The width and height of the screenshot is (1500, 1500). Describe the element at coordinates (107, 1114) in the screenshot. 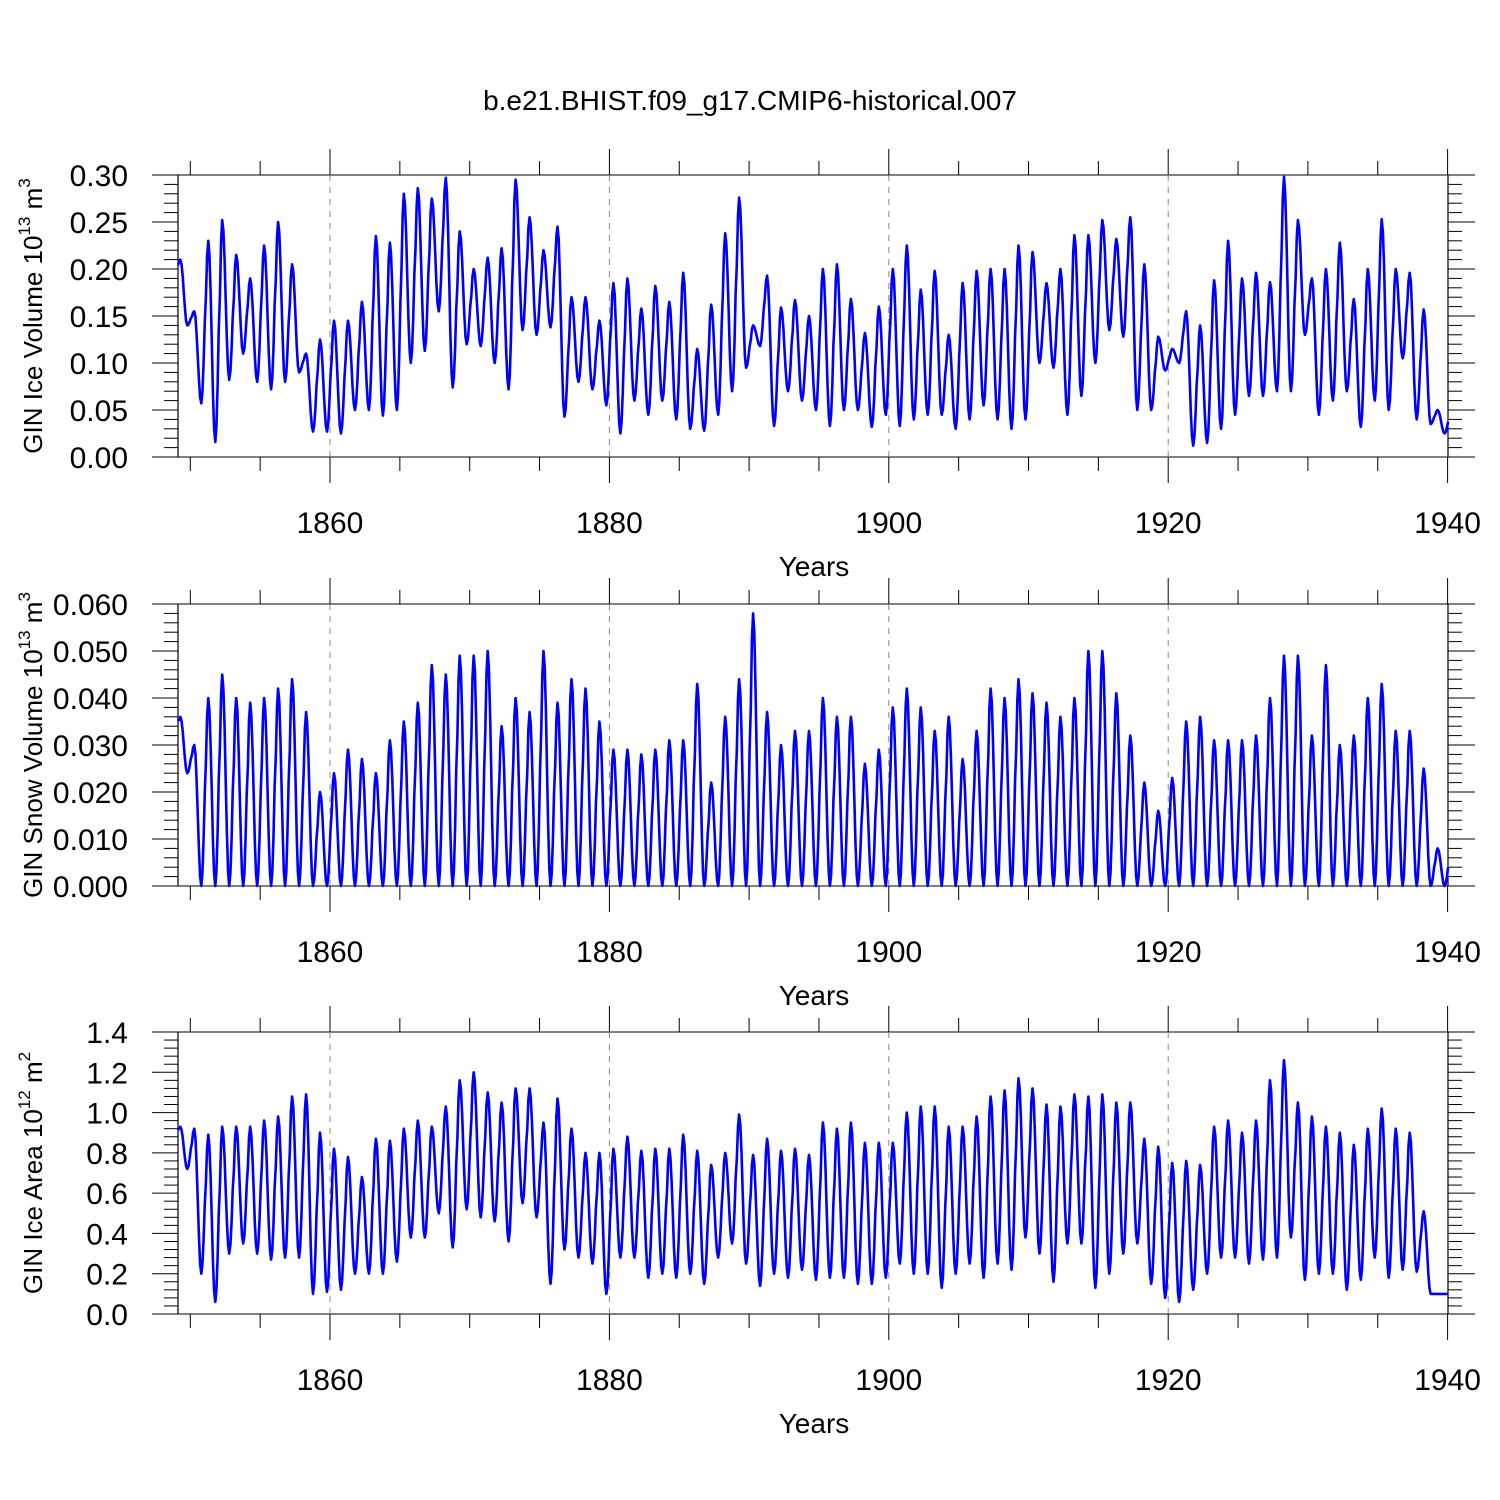

I see `y-tick-label: 1.0` at that location.